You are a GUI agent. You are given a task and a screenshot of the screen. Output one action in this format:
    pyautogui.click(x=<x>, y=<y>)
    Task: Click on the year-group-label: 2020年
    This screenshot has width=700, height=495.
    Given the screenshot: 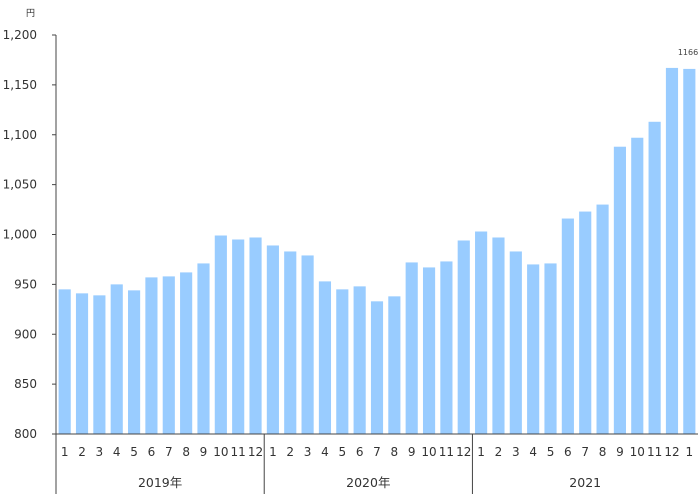 What is the action you would take?
    pyautogui.click(x=368, y=482)
    